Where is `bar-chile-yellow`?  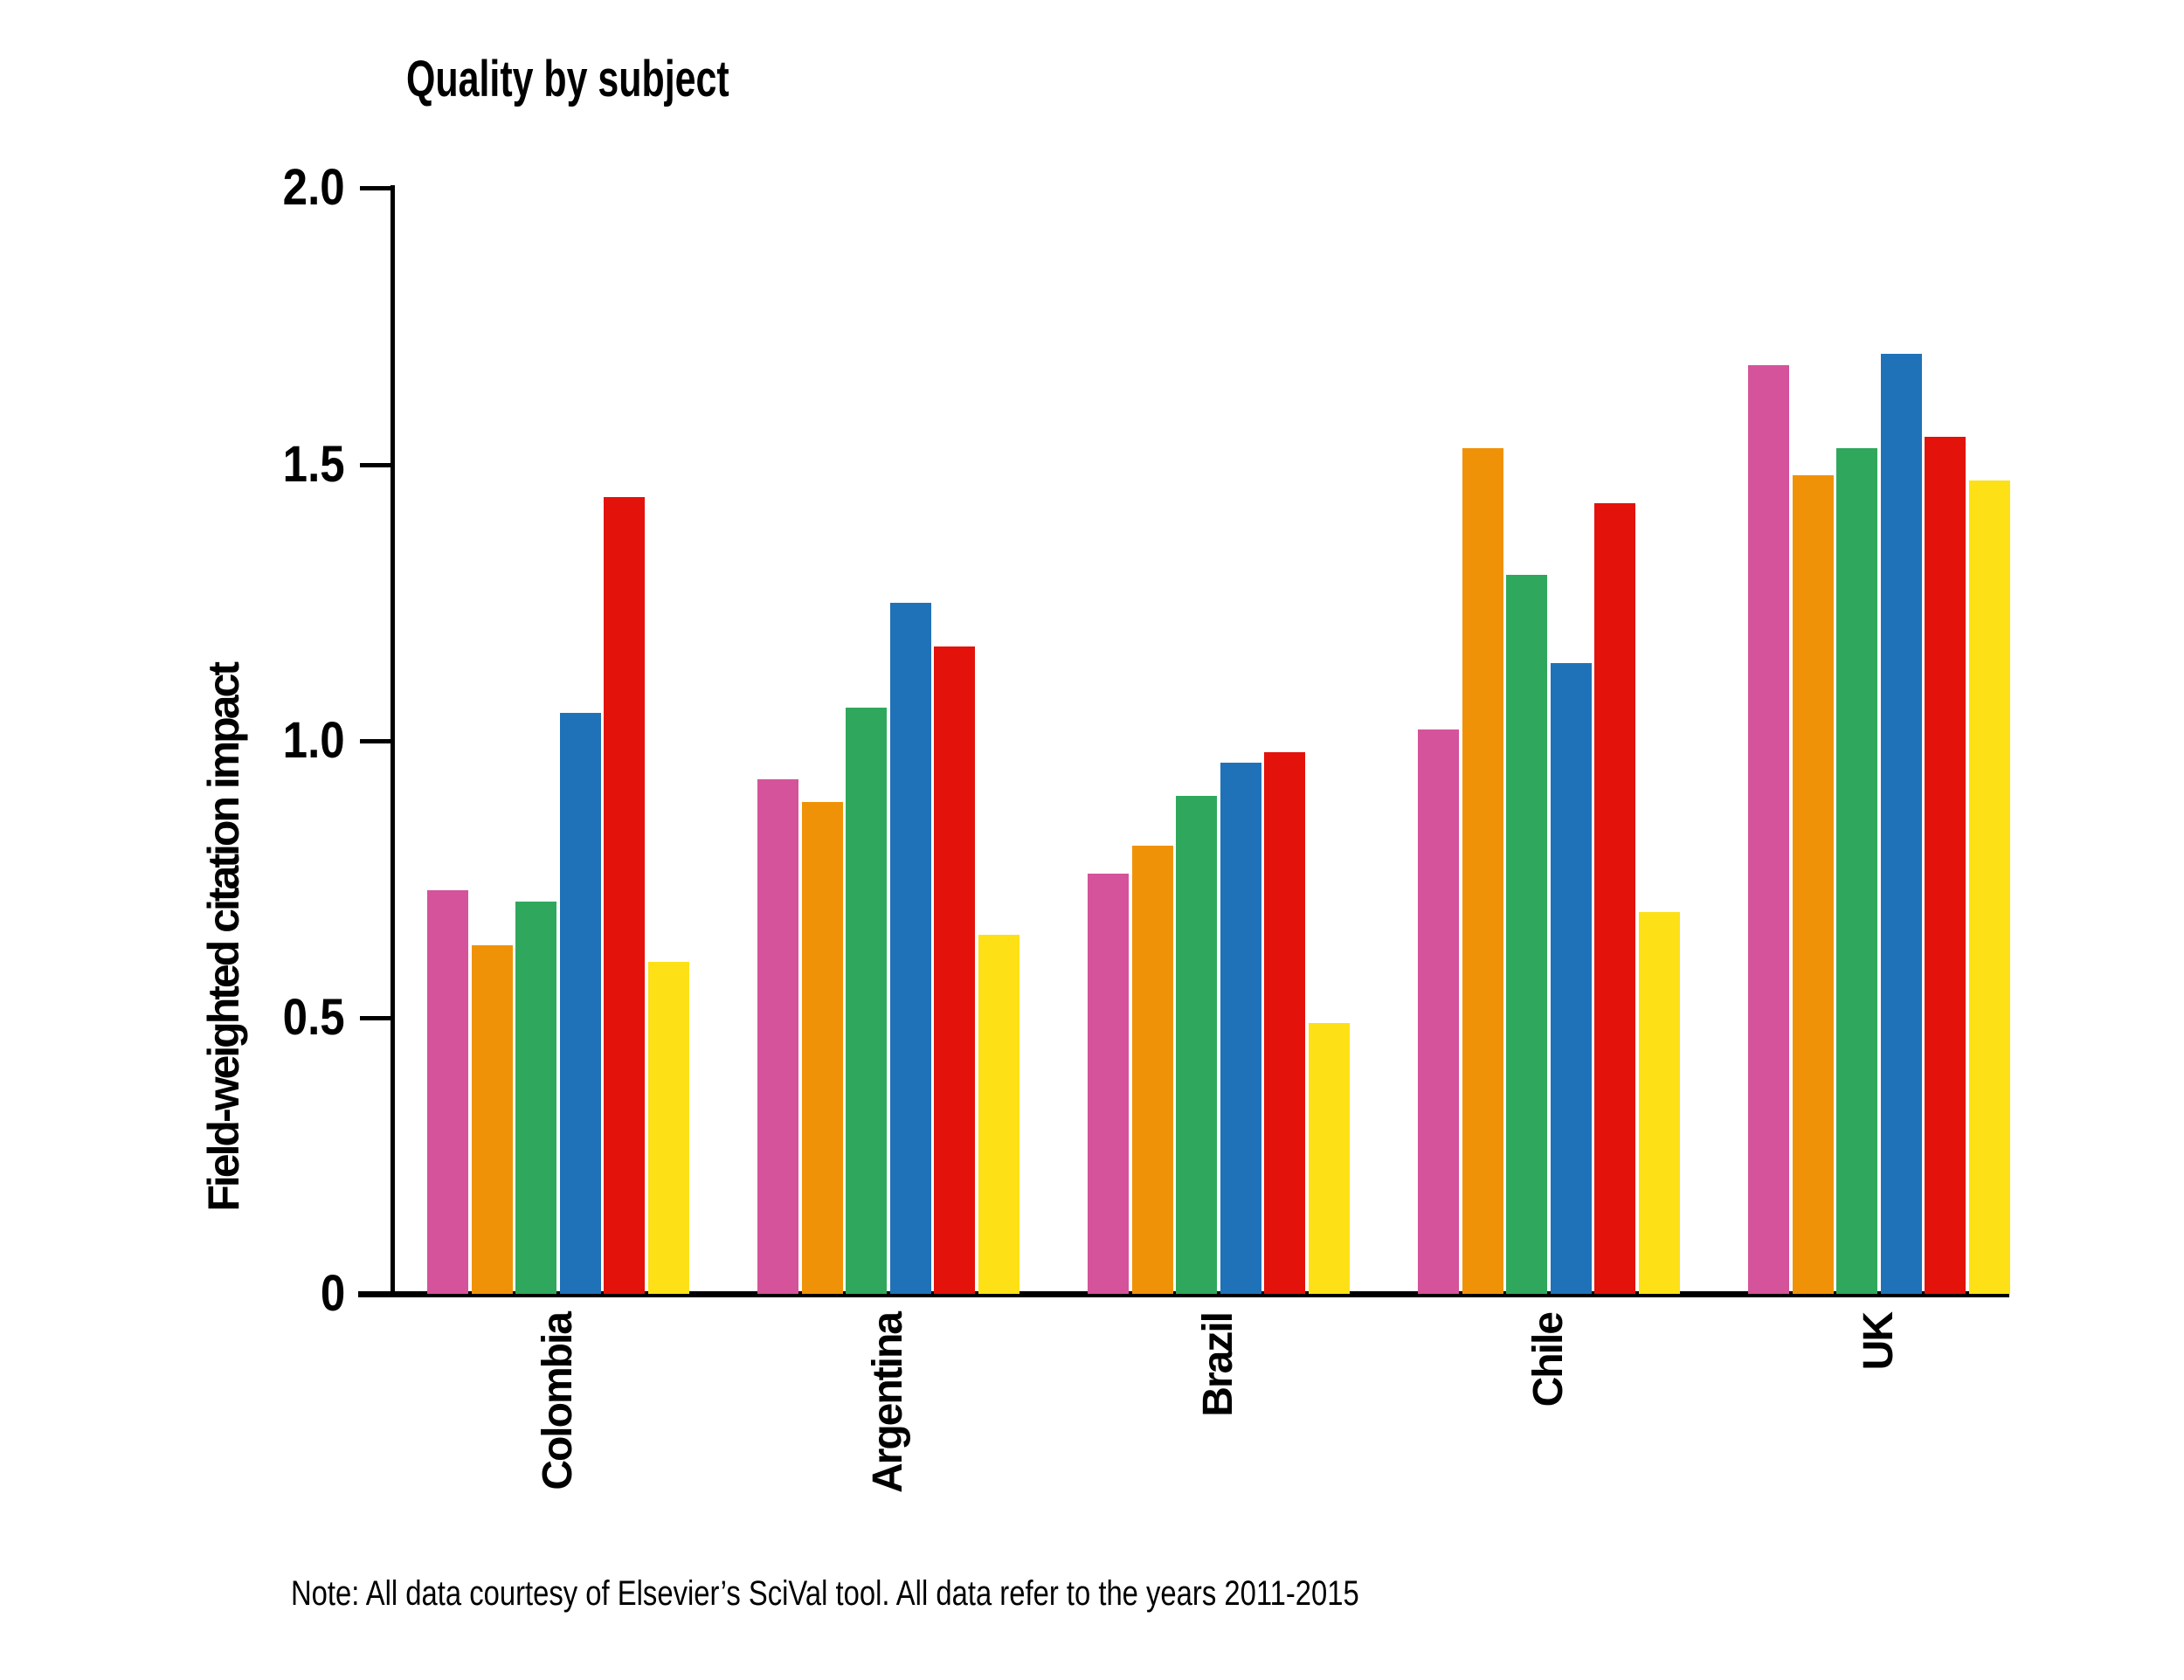
bar-chile-yellow is located at coordinates (1659, 1103).